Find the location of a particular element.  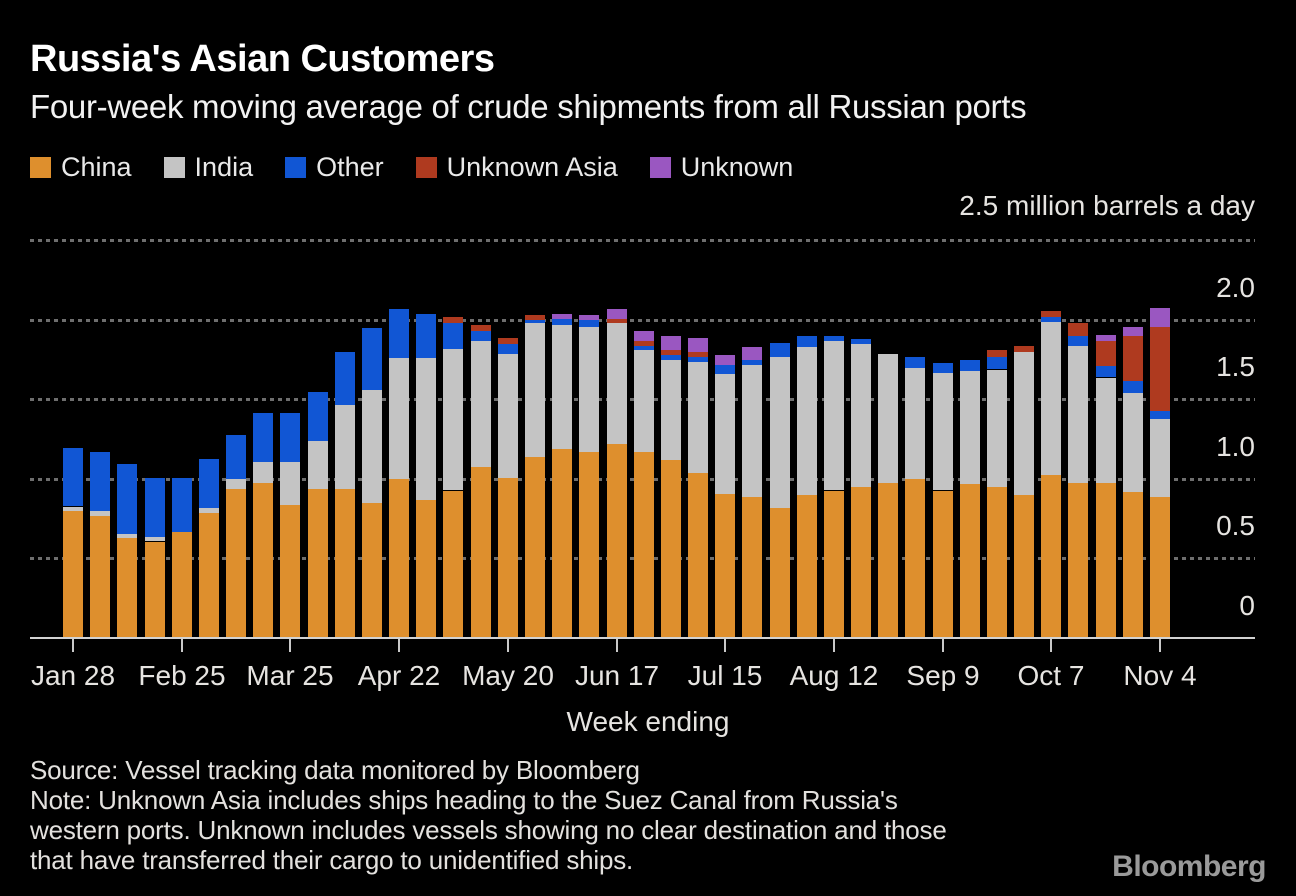

chart-title: Russia's Asian Customers is located at coordinates (262, 59).